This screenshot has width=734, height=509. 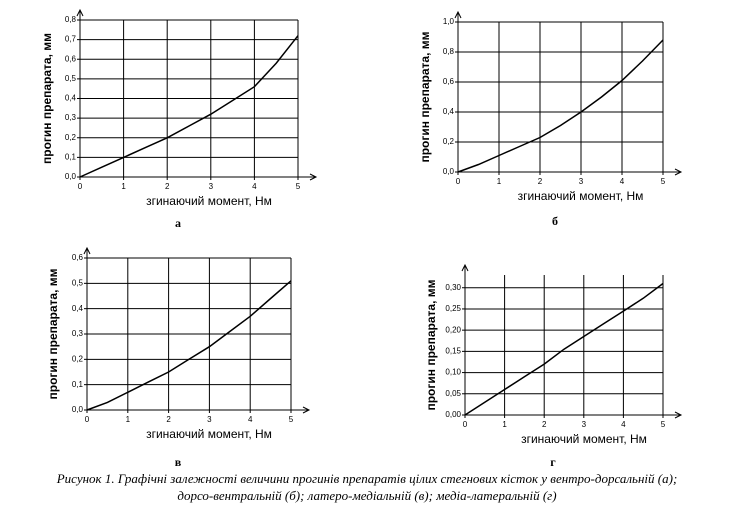 I want to click on y-tick-label: 0,05, so click(x=453, y=393).